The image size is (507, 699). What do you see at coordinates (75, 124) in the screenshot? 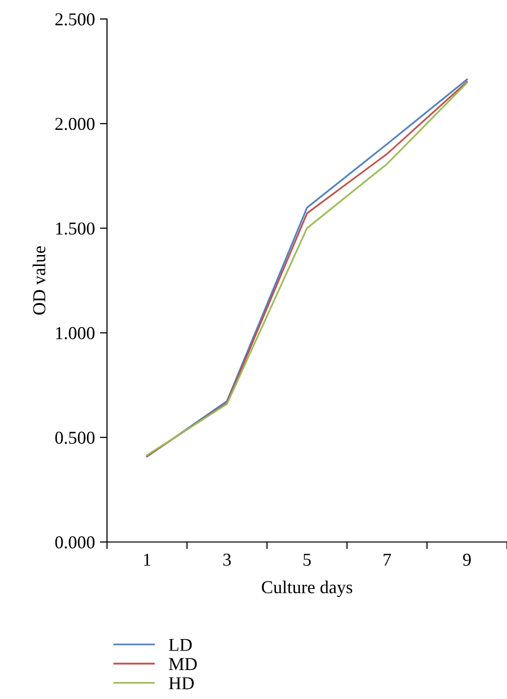
I see `y-tick-label: 2.000` at bounding box center [75, 124].